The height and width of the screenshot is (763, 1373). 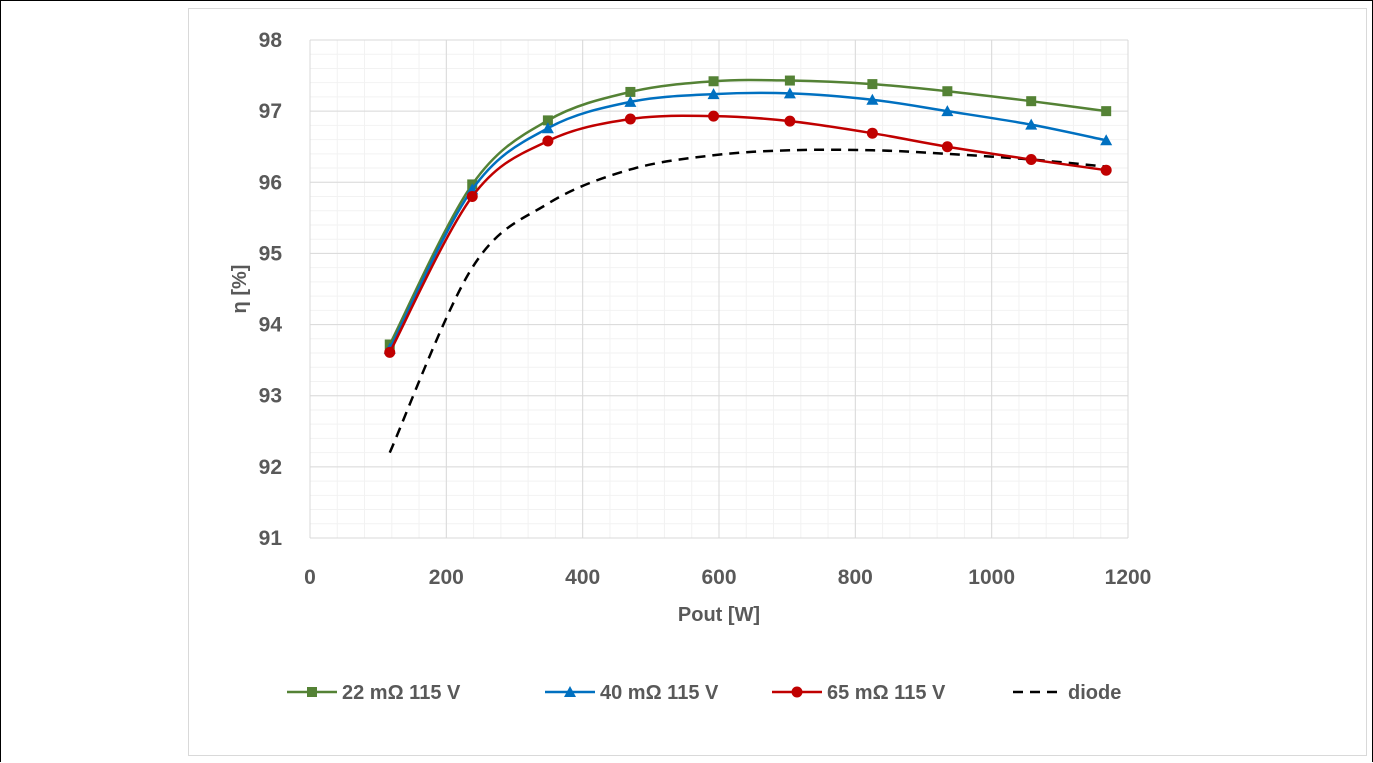 What do you see at coordinates (570, 691) in the screenshot?
I see `legend-marker-40-m-115-v` at bounding box center [570, 691].